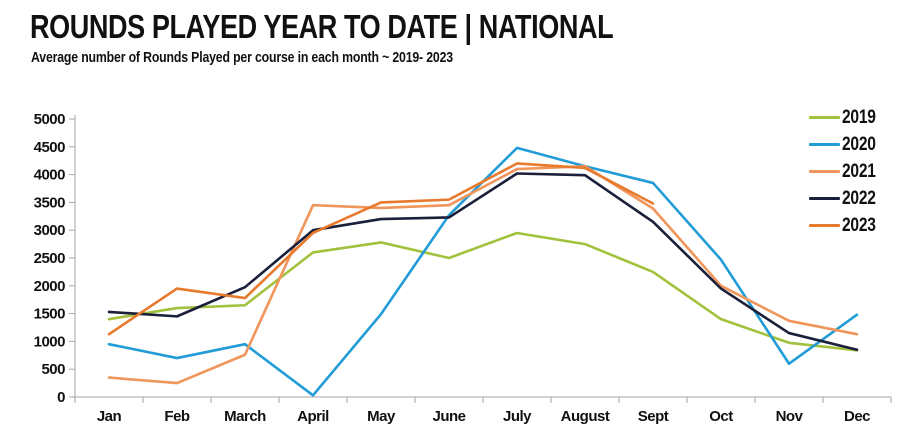 The height and width of the screenshot is (439, 913). What do you see at coordinates (313, 416) in the screenshot?
I see `x-tick-label: April` at bounding box center [313, 416].